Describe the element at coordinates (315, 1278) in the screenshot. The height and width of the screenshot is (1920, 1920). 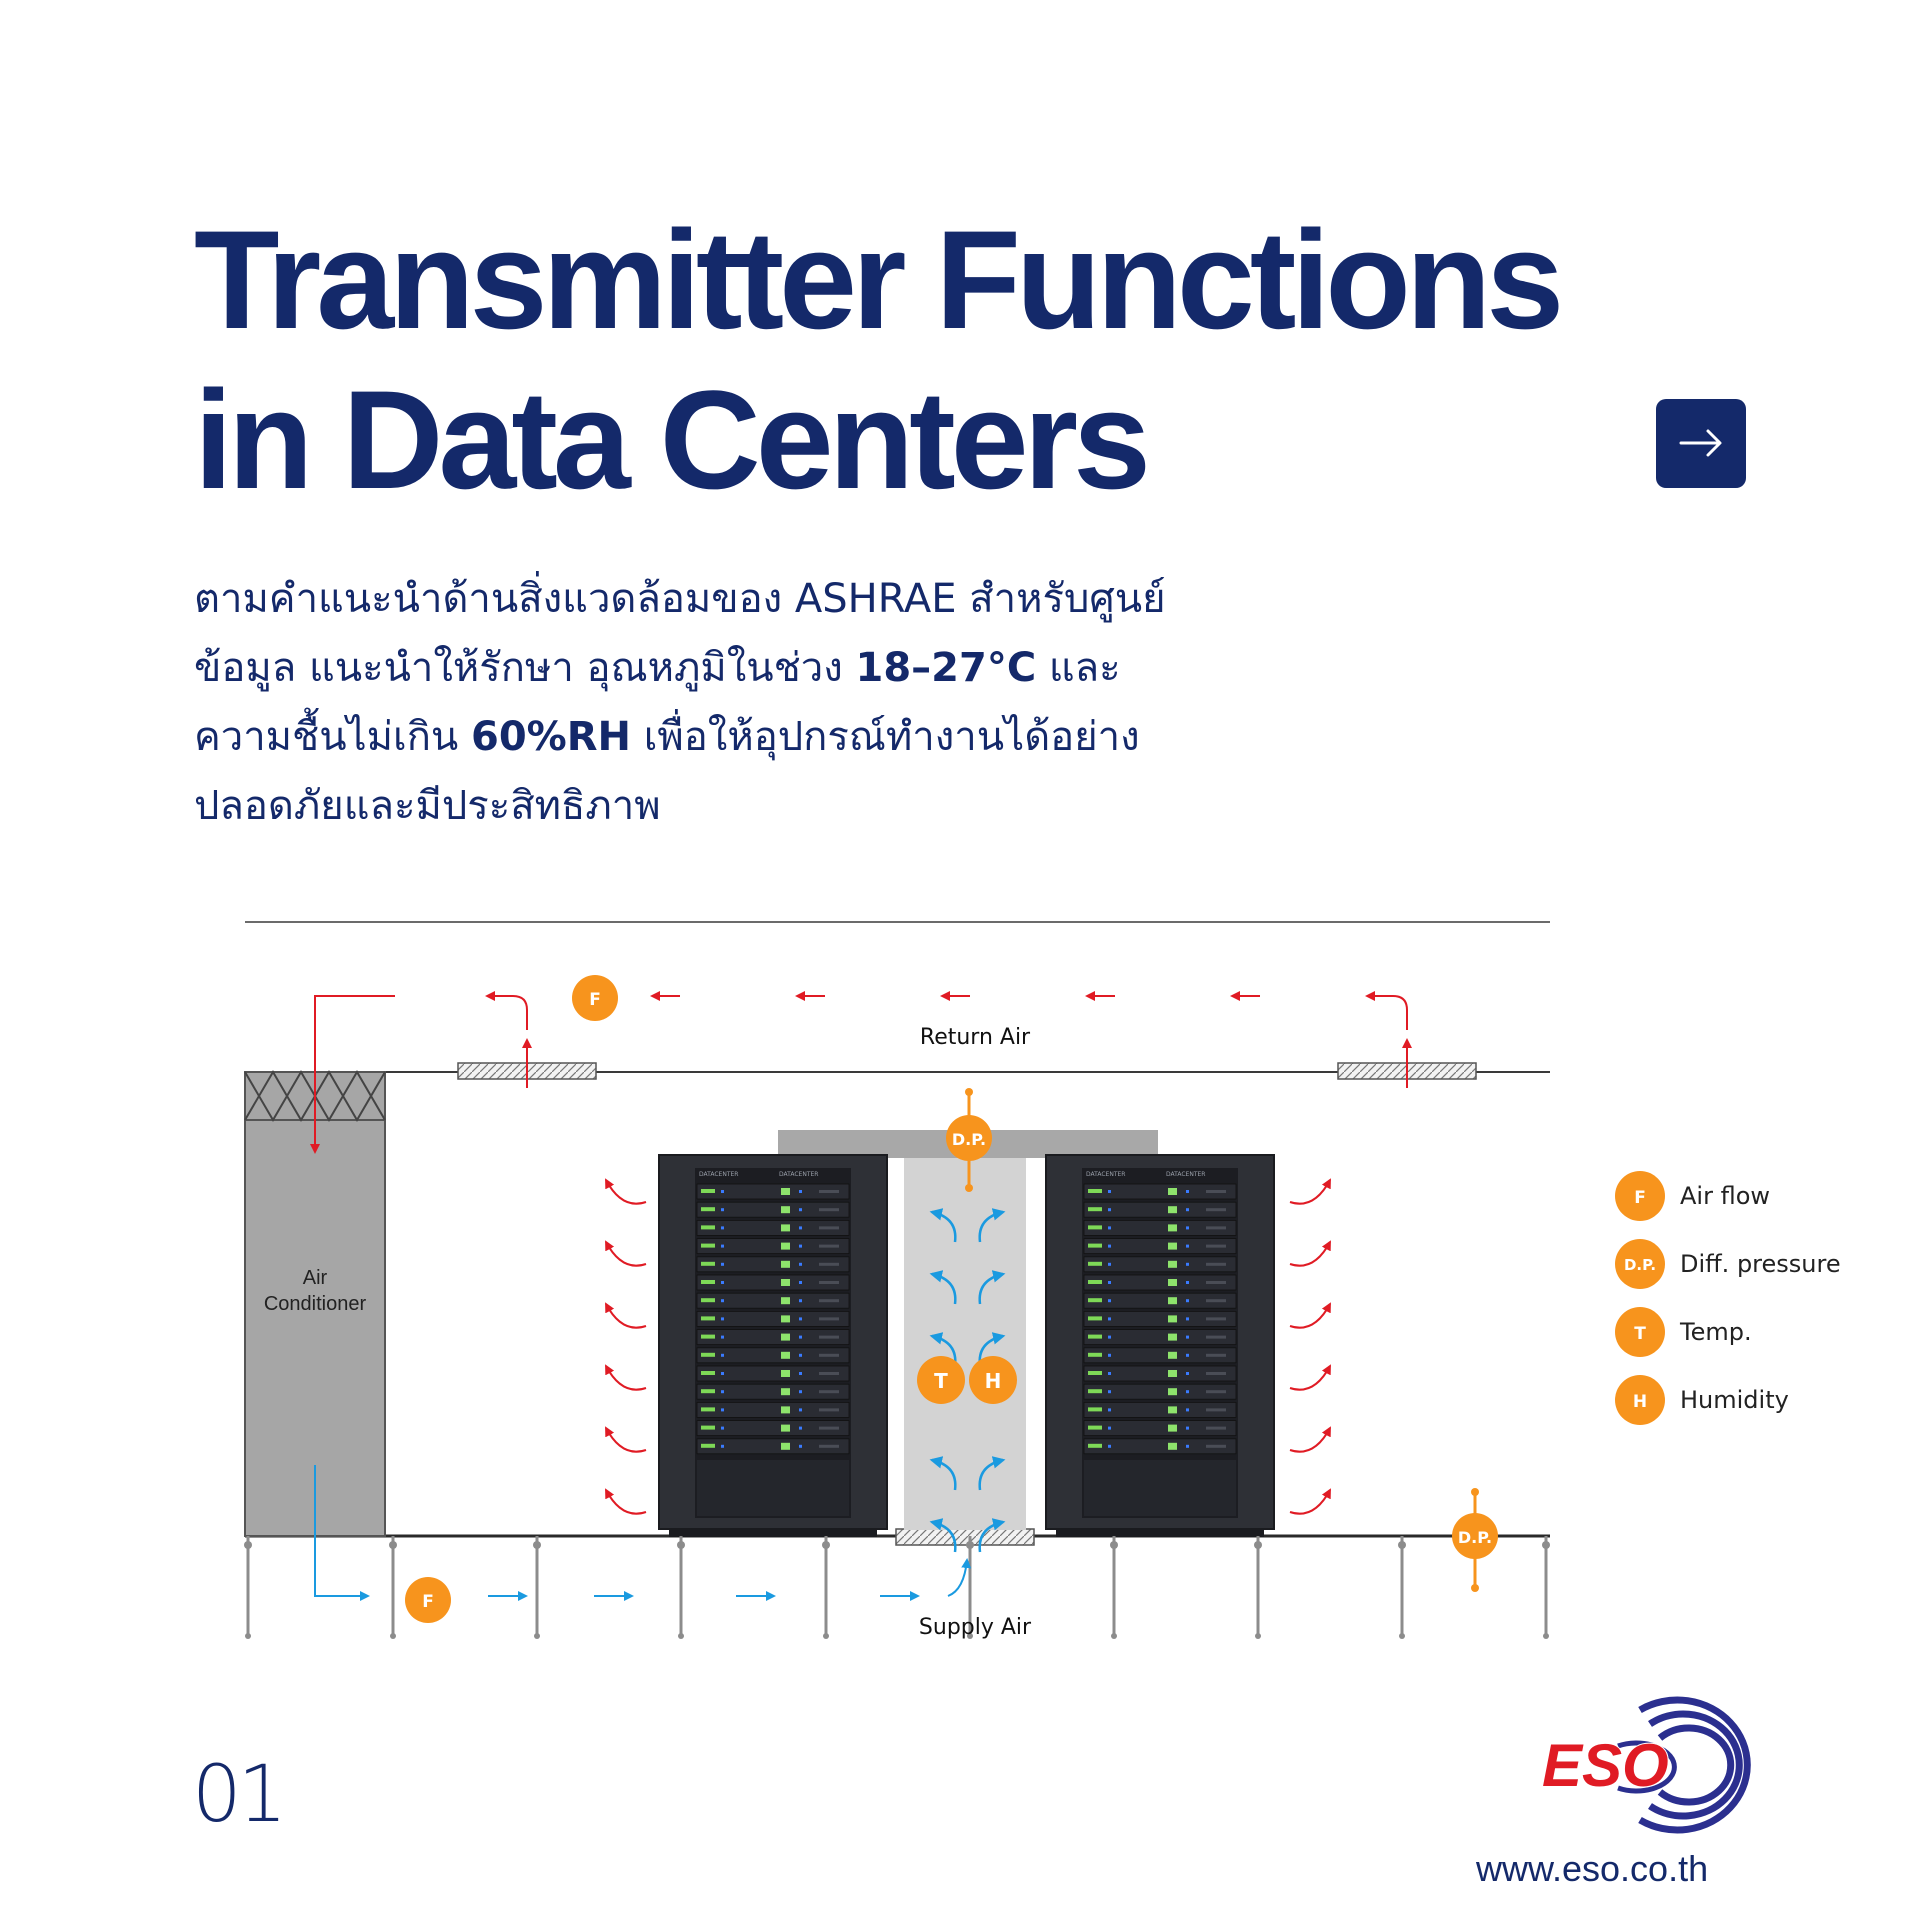
I see `ac-label-line-1: Air` at that location.